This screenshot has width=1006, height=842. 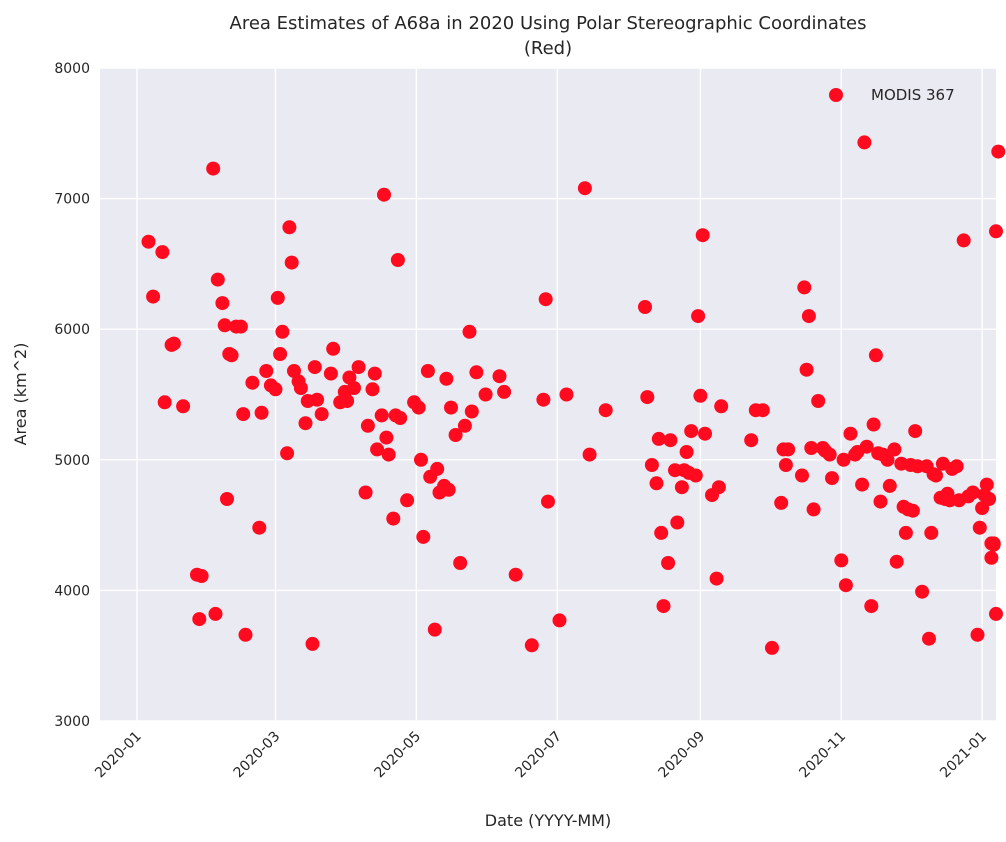 What do you see at coordinates (913, 95) in the screenshot?
I see `legend-label: MODIS 367` at bounding box center [913, 95].